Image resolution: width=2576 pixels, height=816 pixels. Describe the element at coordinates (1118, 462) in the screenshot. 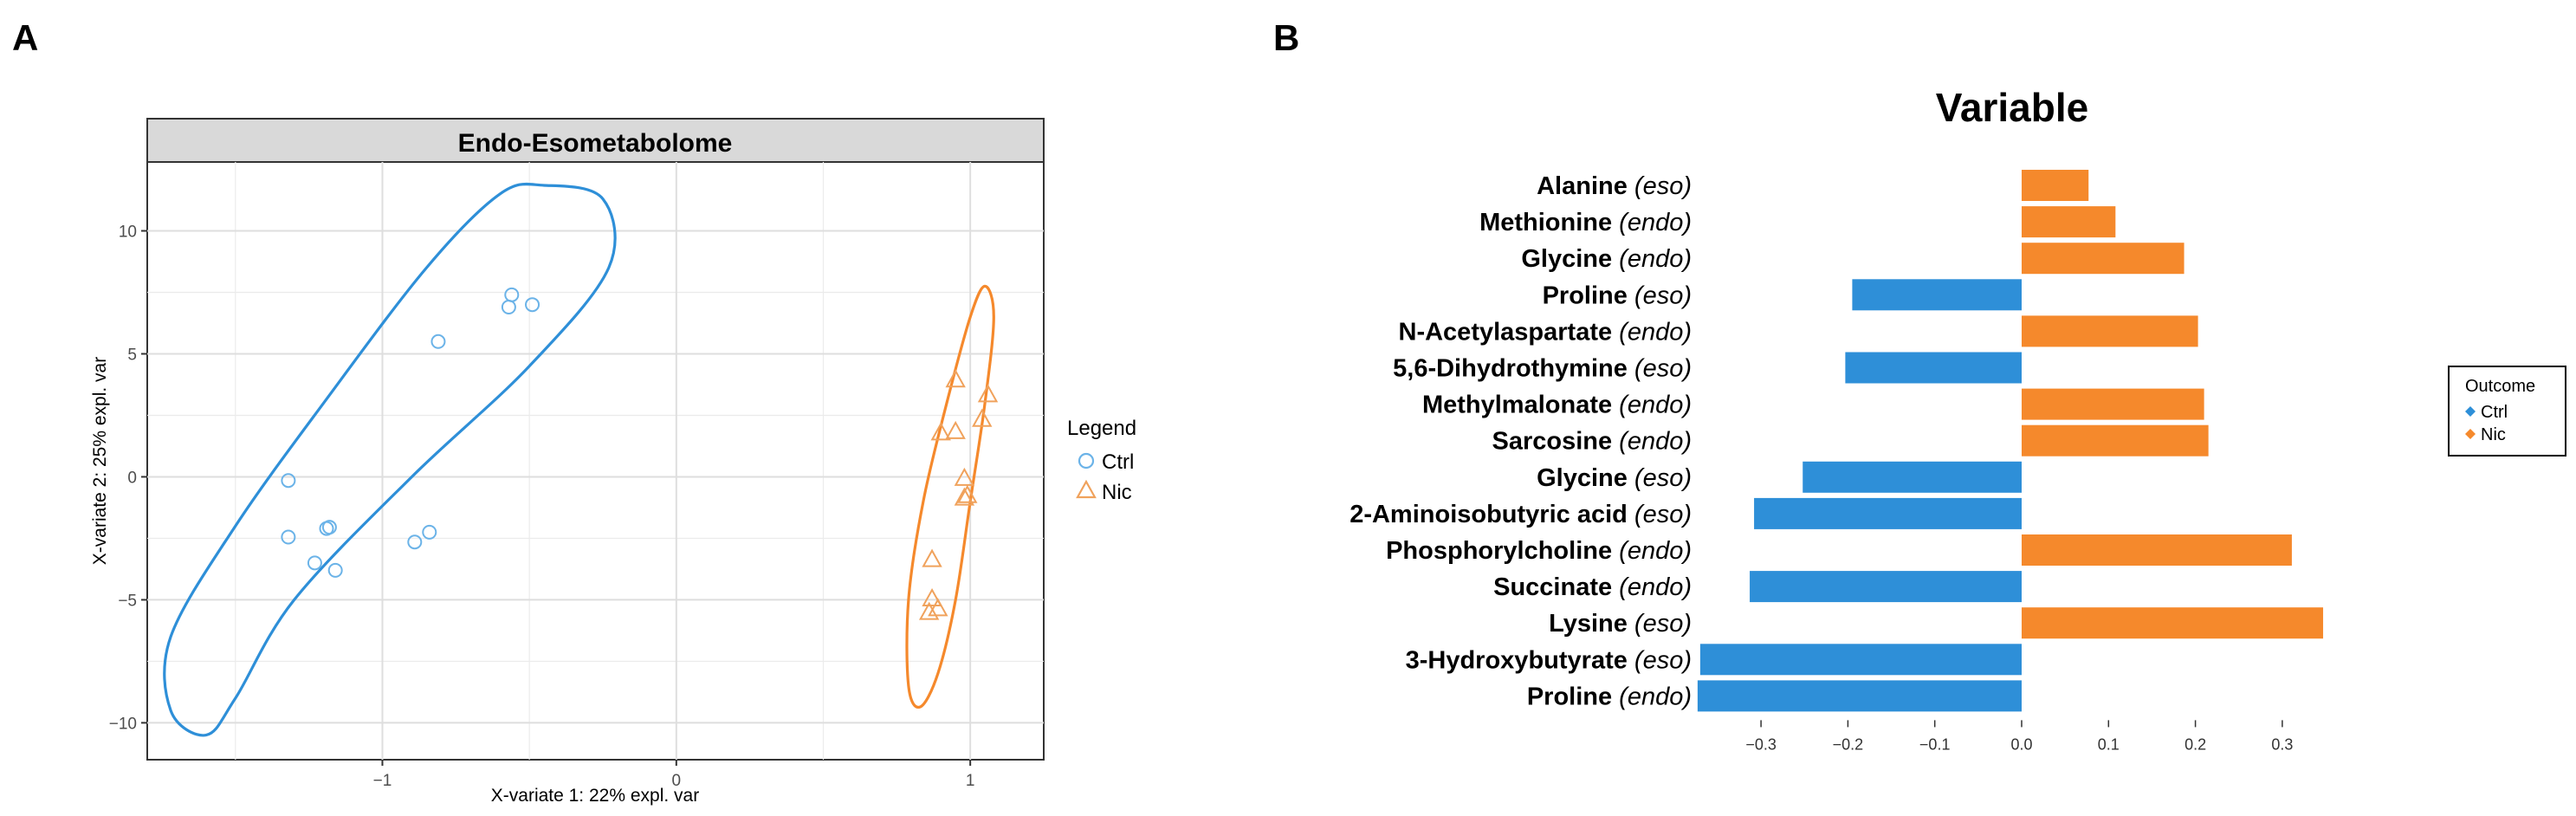

I see `scatter-legend-ctrl-label: Ctrl` at that location.